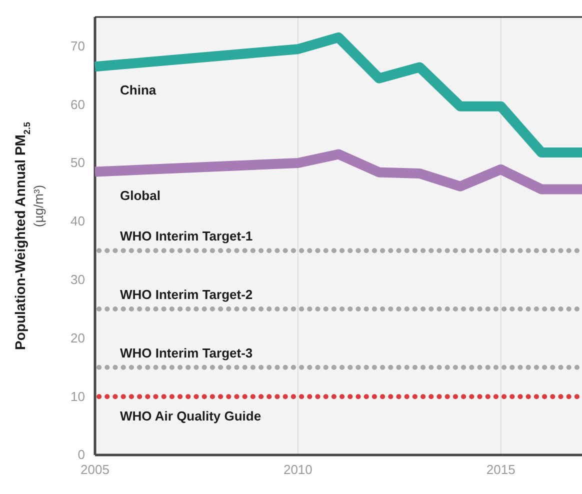 This screenshot has width=582, height=494. What do you see at coordinates (77, 104) in the screenshot?
I see `y-tick-label: 60` at bounding box center [77, 104].